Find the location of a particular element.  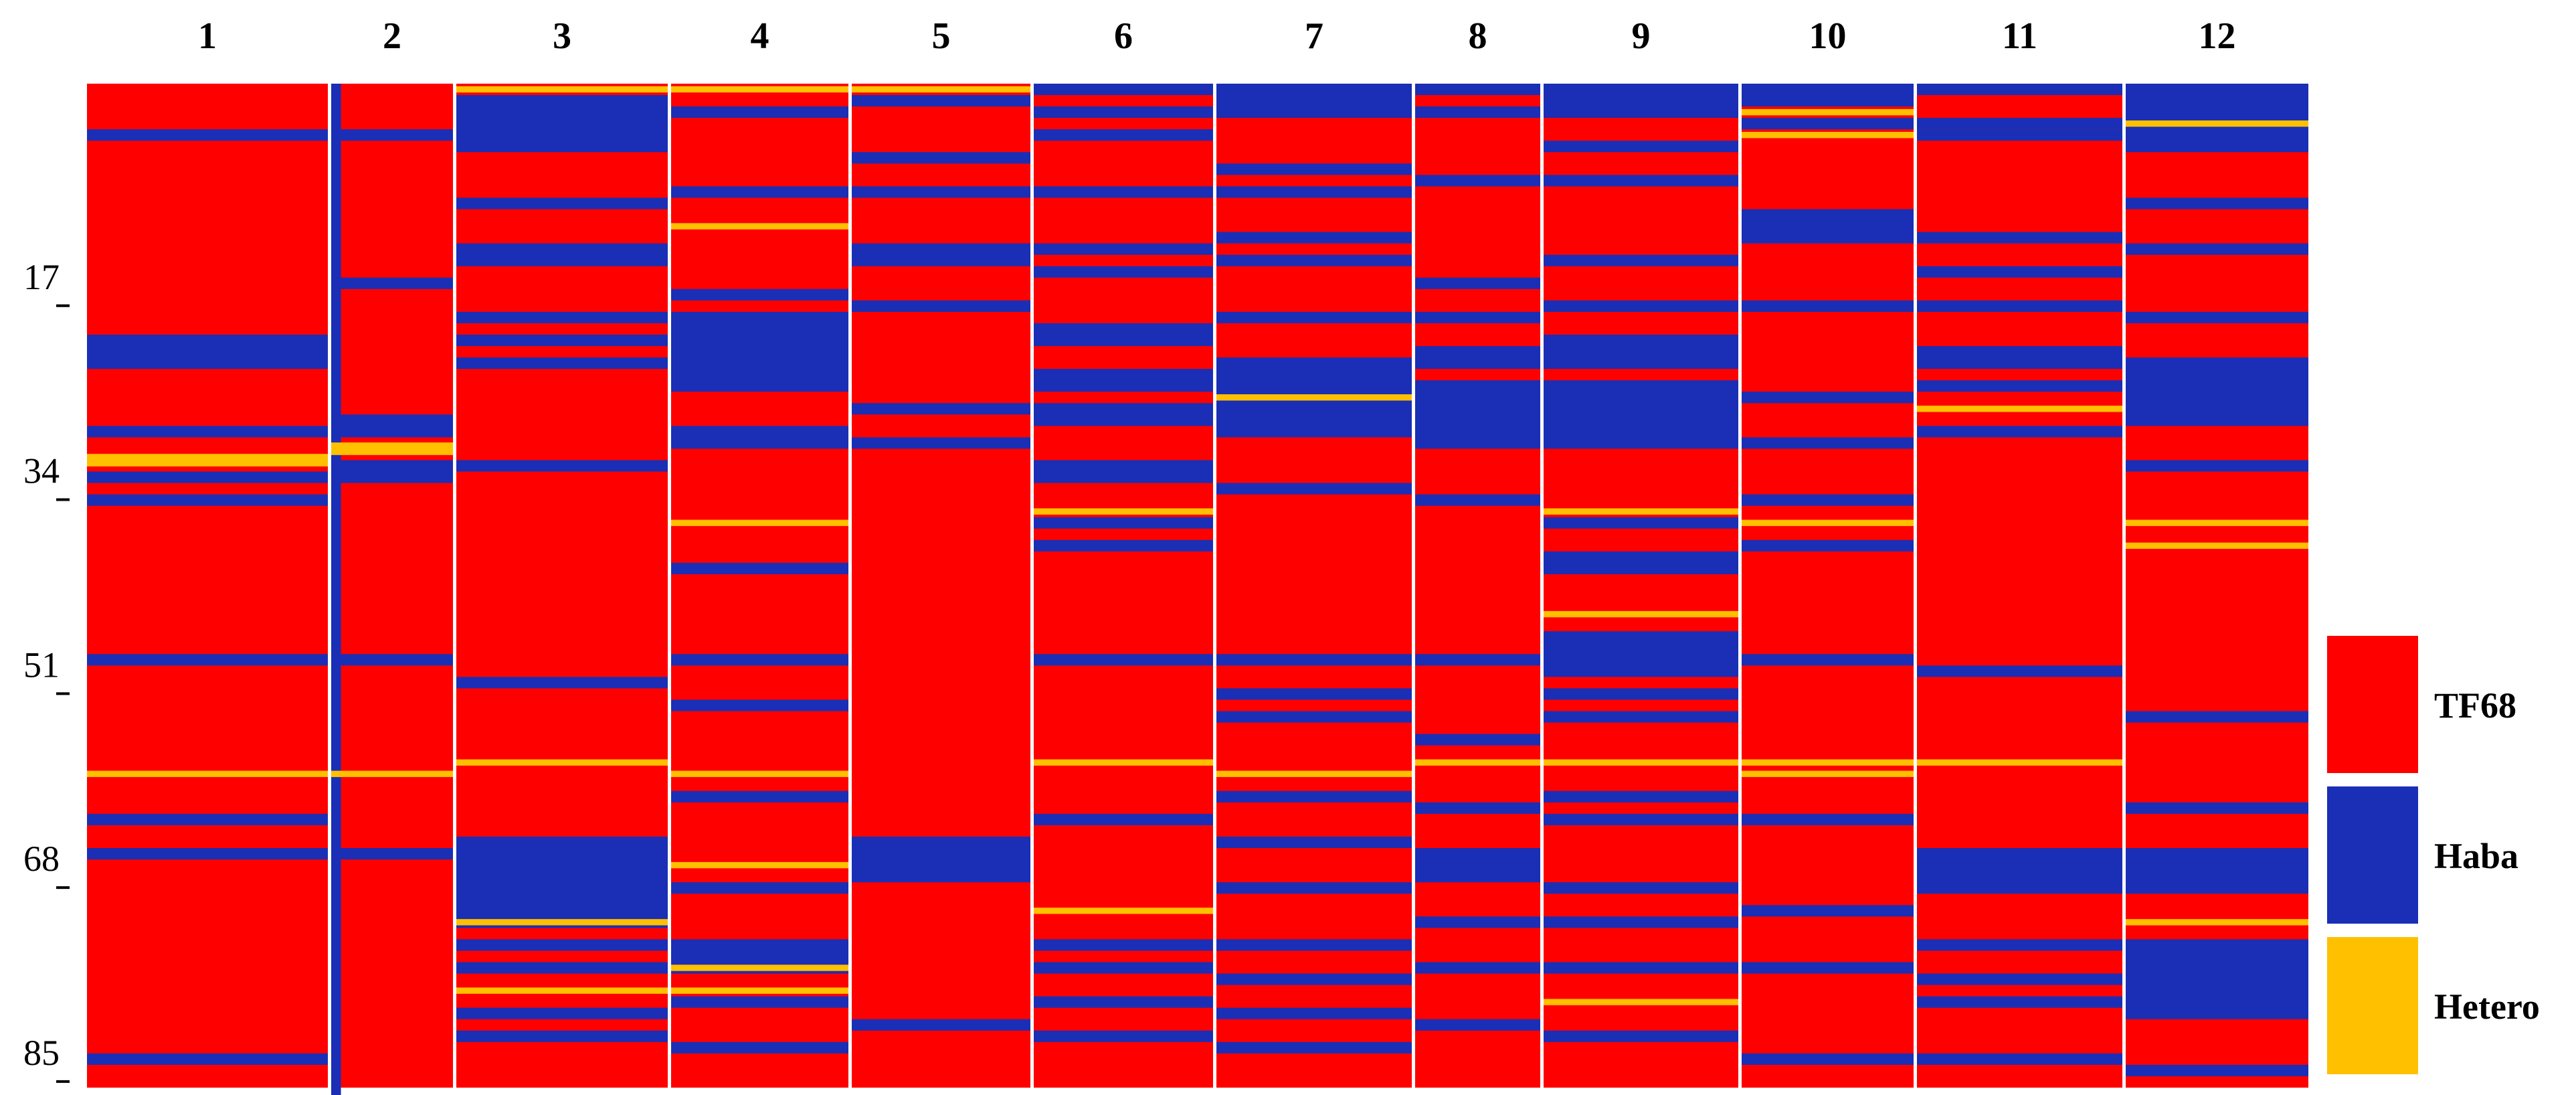

row-tick-label: 51 is located at coordinates (41, 665).